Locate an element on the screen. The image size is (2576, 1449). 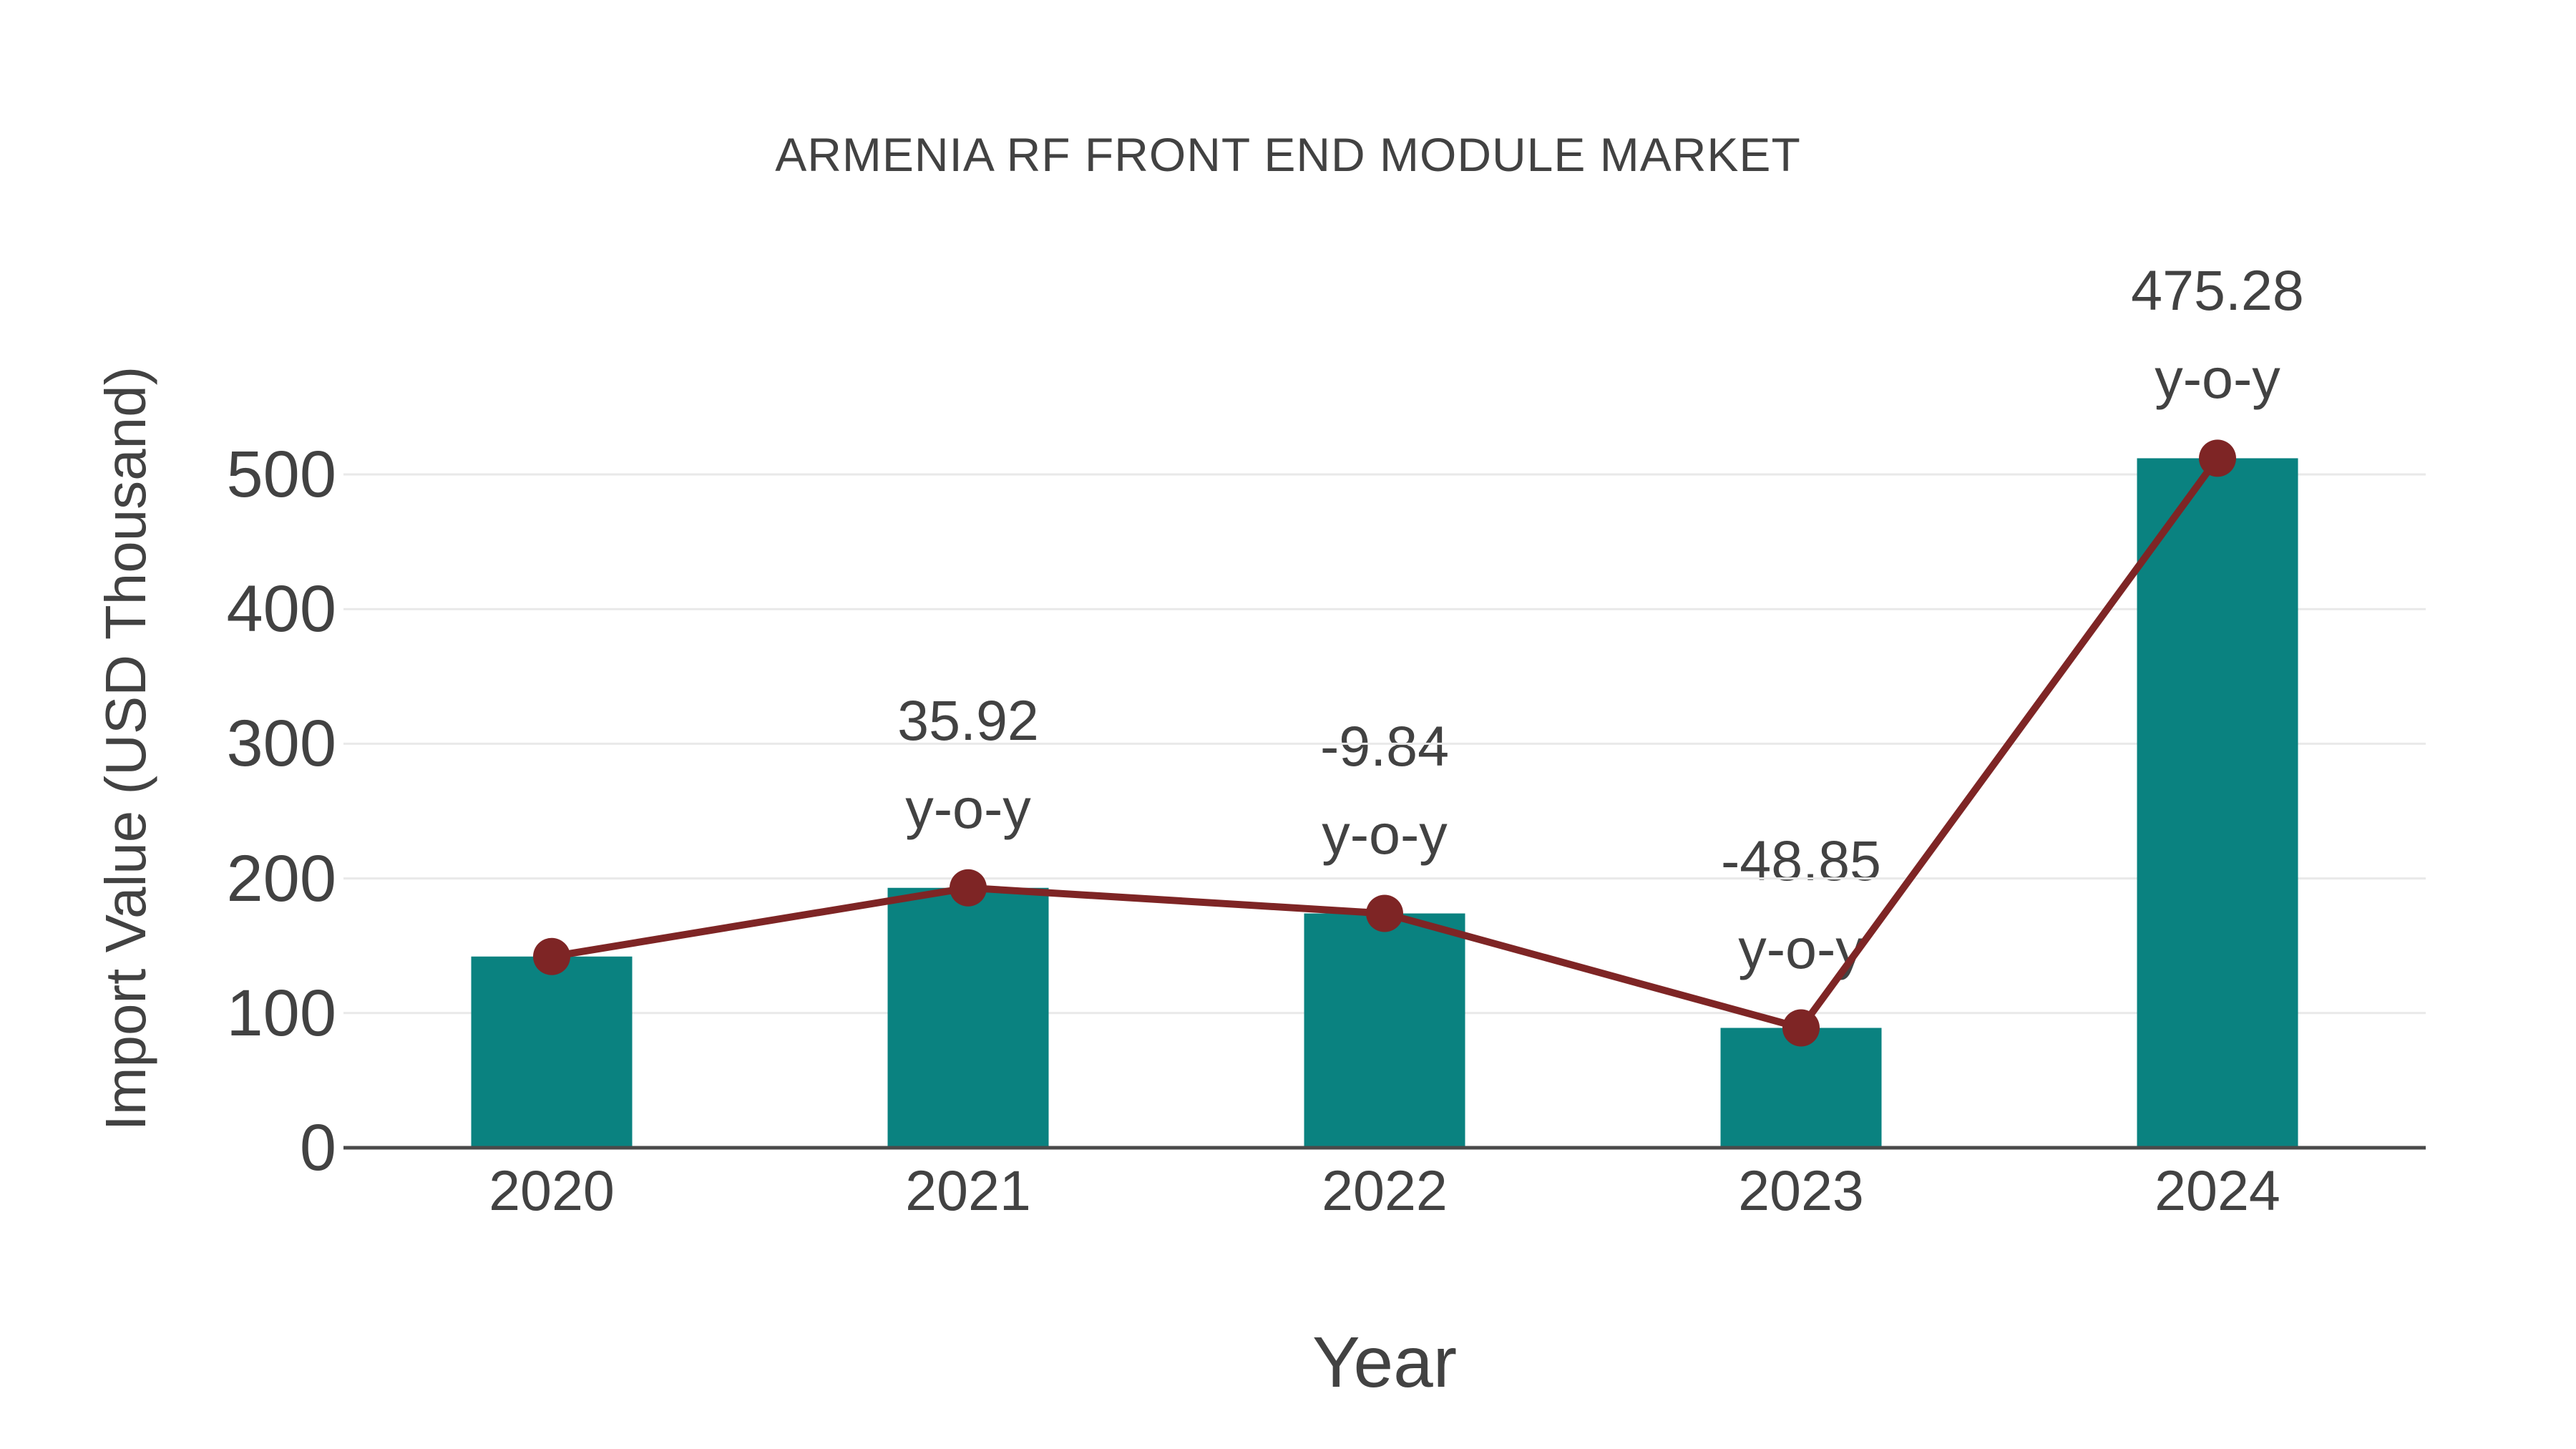
annotation-value: 35.92 is located at coordinates (968, 720).